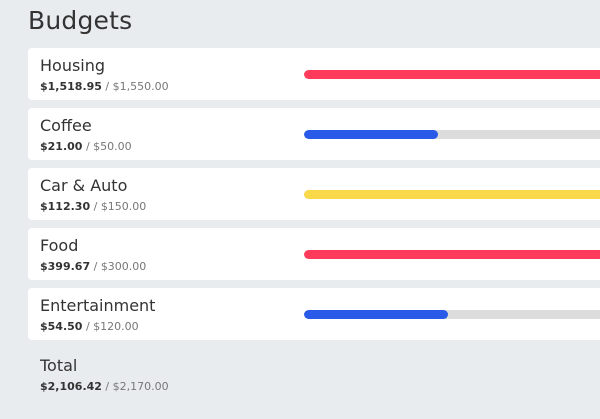  I want to click on budget-name: Food, so click(59, 245).